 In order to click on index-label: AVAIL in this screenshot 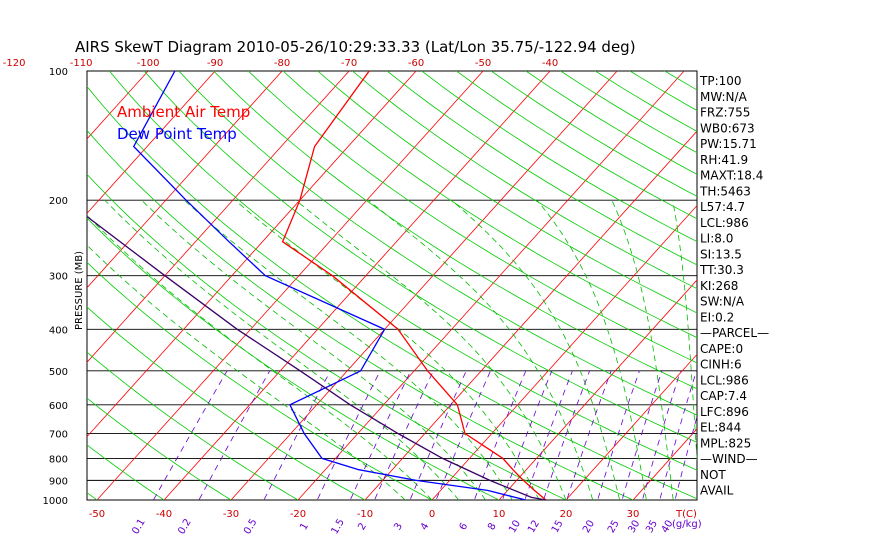, I will do `click(717, 491)`.